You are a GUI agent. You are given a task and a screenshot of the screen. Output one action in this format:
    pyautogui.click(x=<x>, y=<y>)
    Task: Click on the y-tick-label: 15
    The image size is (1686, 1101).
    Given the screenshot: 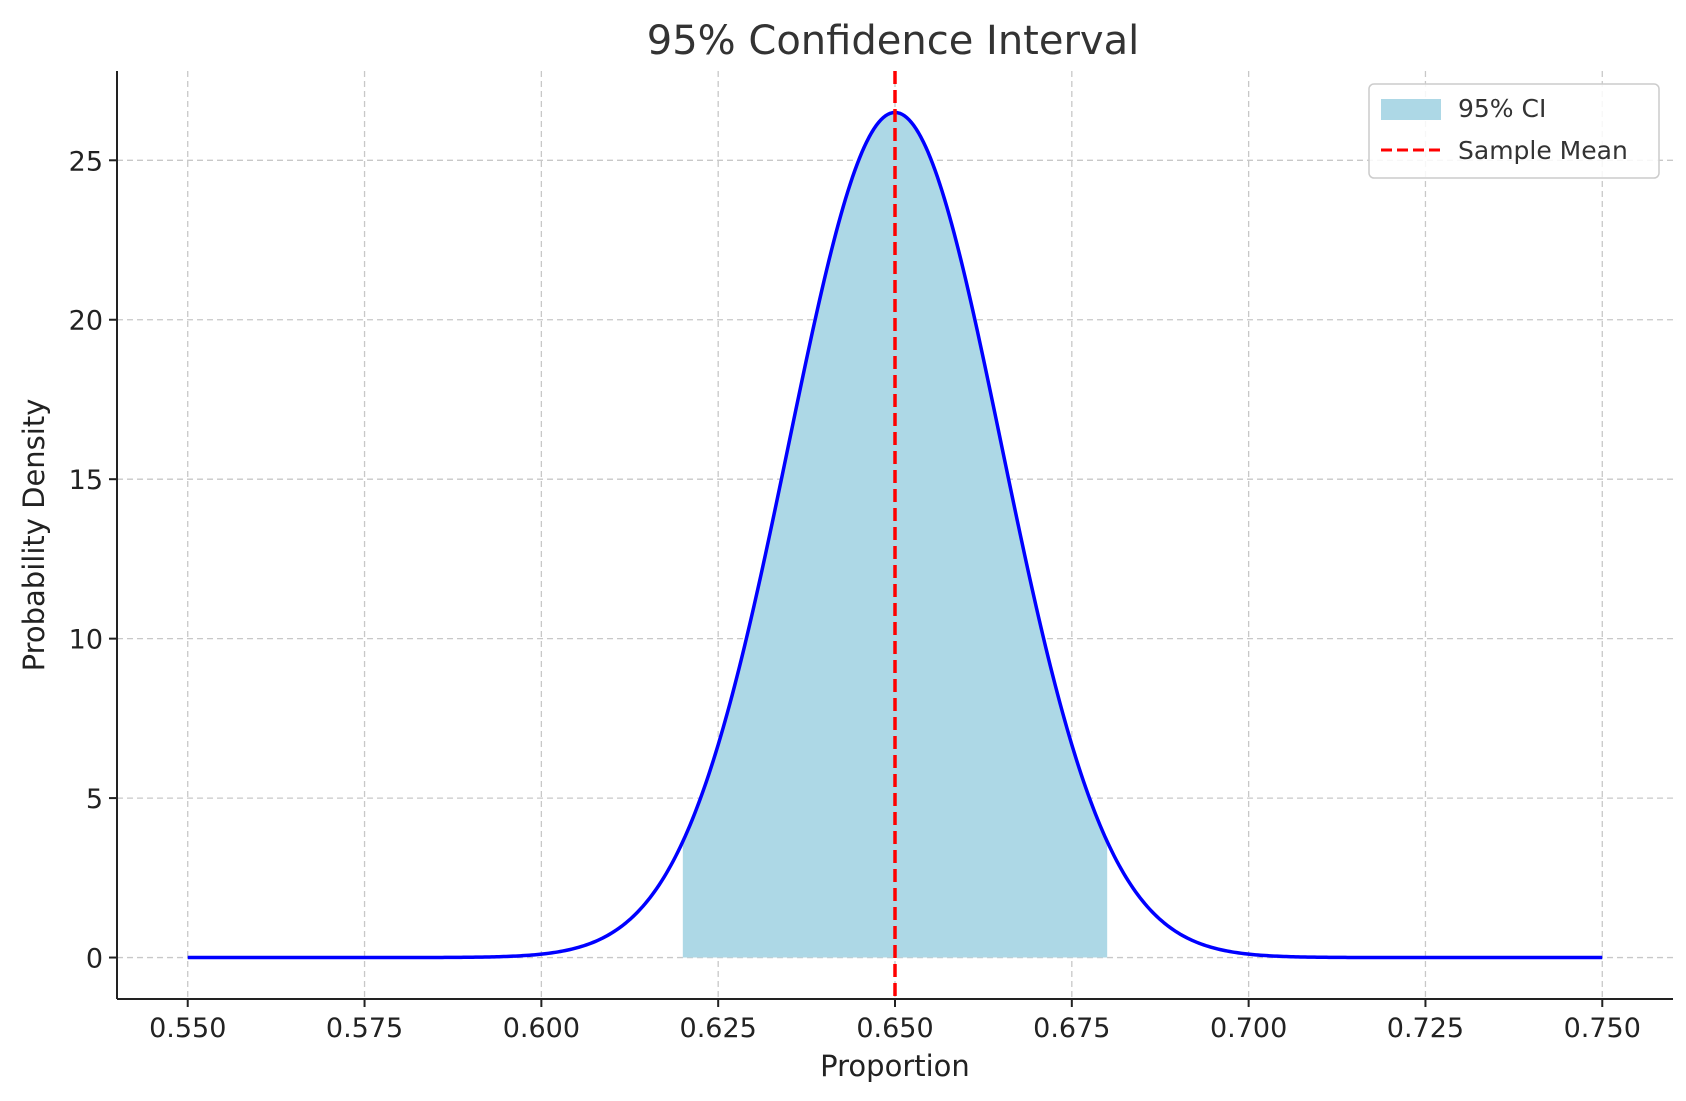 What is the action you would take?
    pyautogui.click(x=86, y=480)
    